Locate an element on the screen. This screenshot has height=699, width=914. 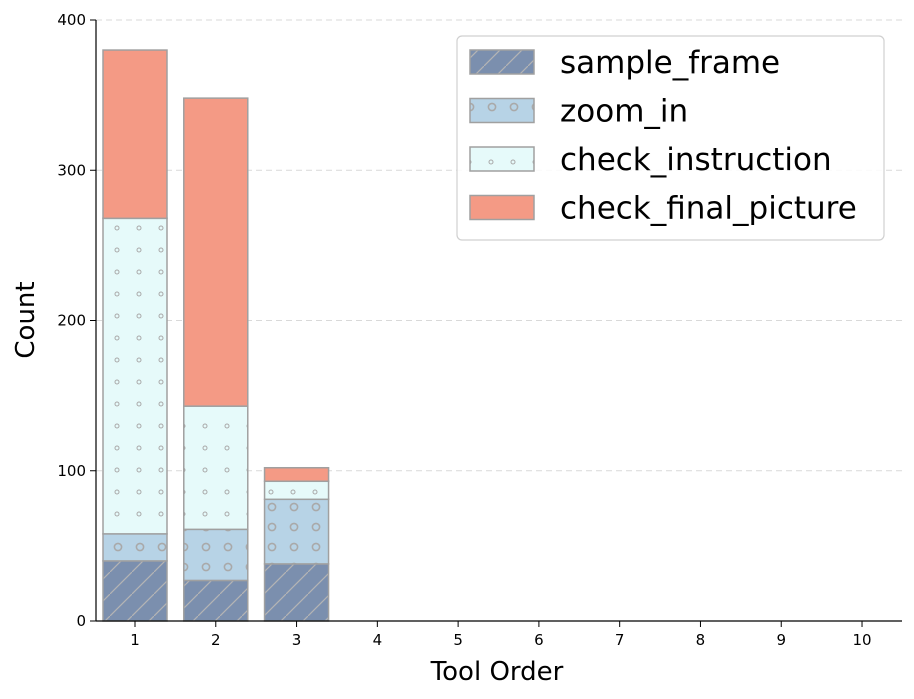
x-tick-label: 3 is located at coordinates (297, 640).